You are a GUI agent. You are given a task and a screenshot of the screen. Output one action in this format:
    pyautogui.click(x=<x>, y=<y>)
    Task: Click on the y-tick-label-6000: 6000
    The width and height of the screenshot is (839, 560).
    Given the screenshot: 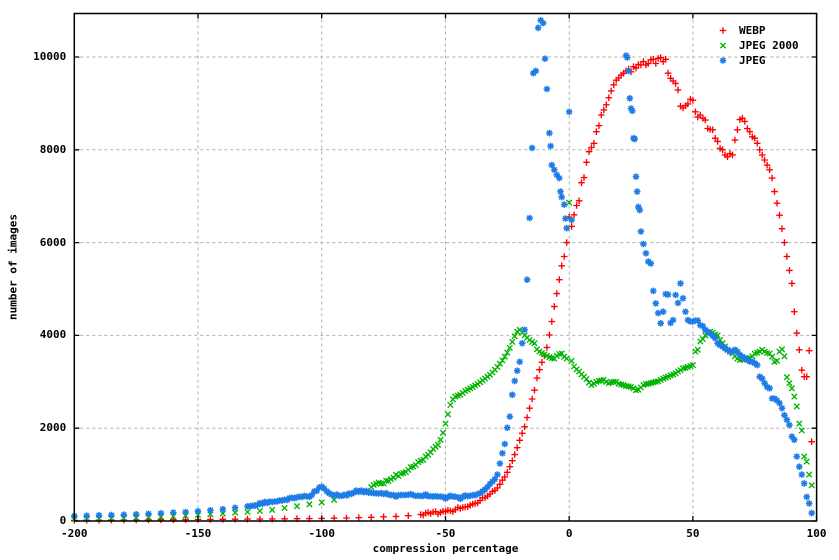 What is the action you would take?
    pyautogui.click(x=53, y=242)
    